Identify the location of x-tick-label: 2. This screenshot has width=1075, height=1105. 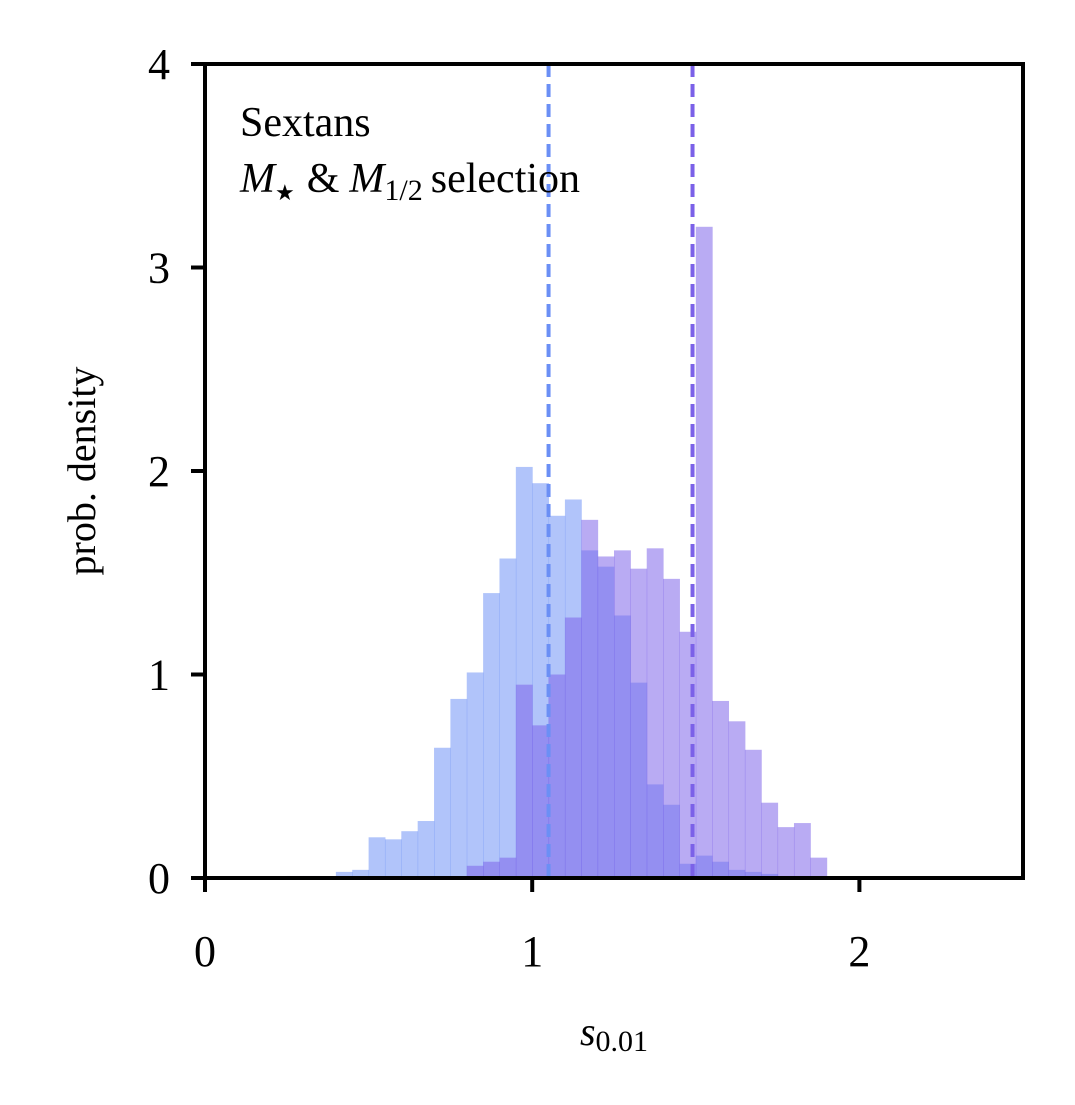
(859, 951).